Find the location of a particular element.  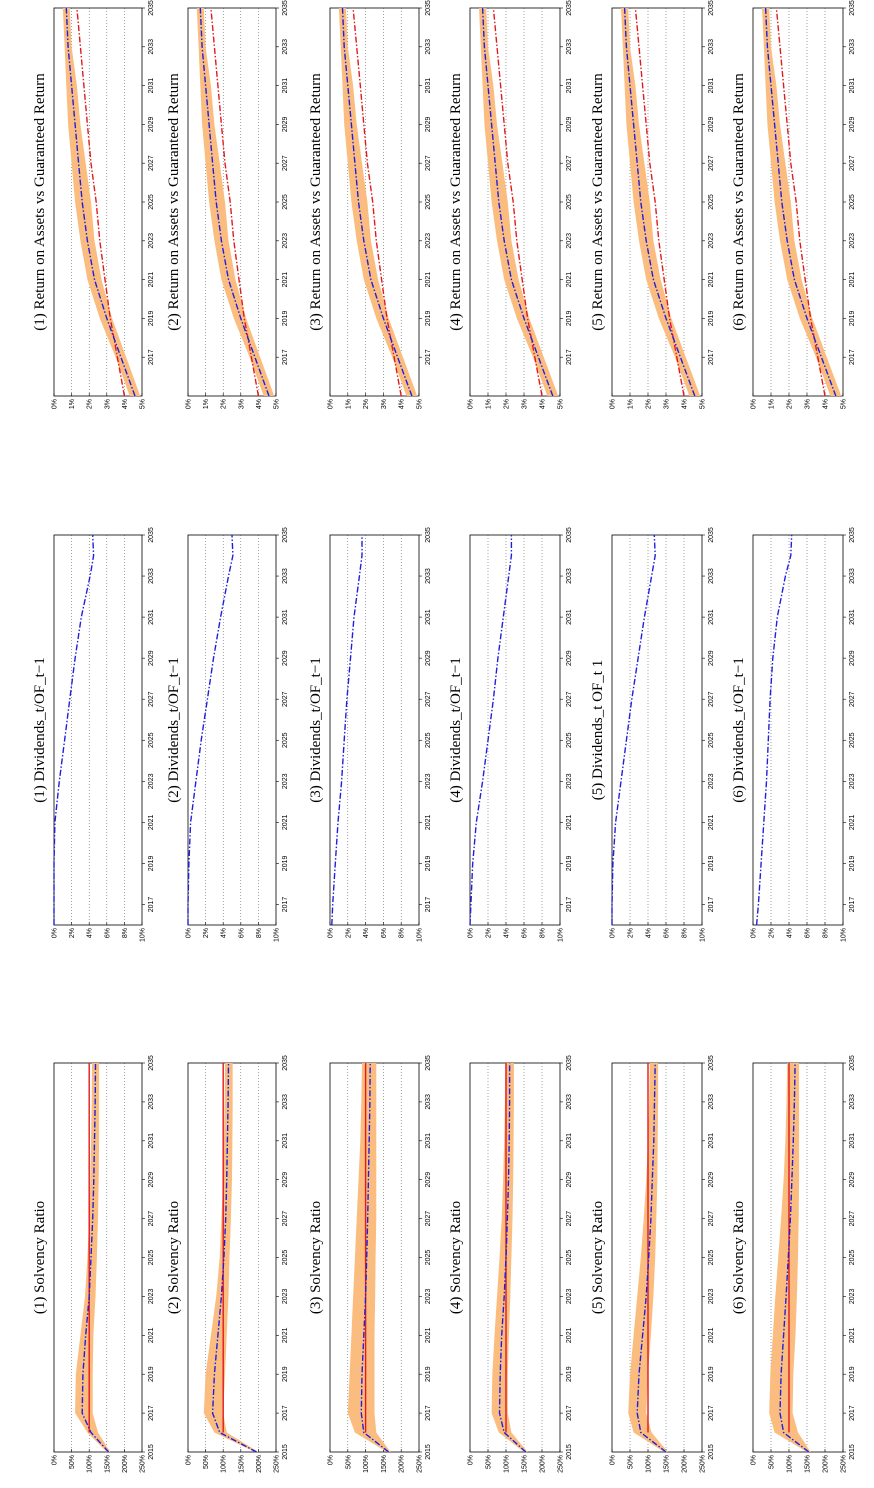

roa-2-guaranteed-line is located at coordinates (235, 202).